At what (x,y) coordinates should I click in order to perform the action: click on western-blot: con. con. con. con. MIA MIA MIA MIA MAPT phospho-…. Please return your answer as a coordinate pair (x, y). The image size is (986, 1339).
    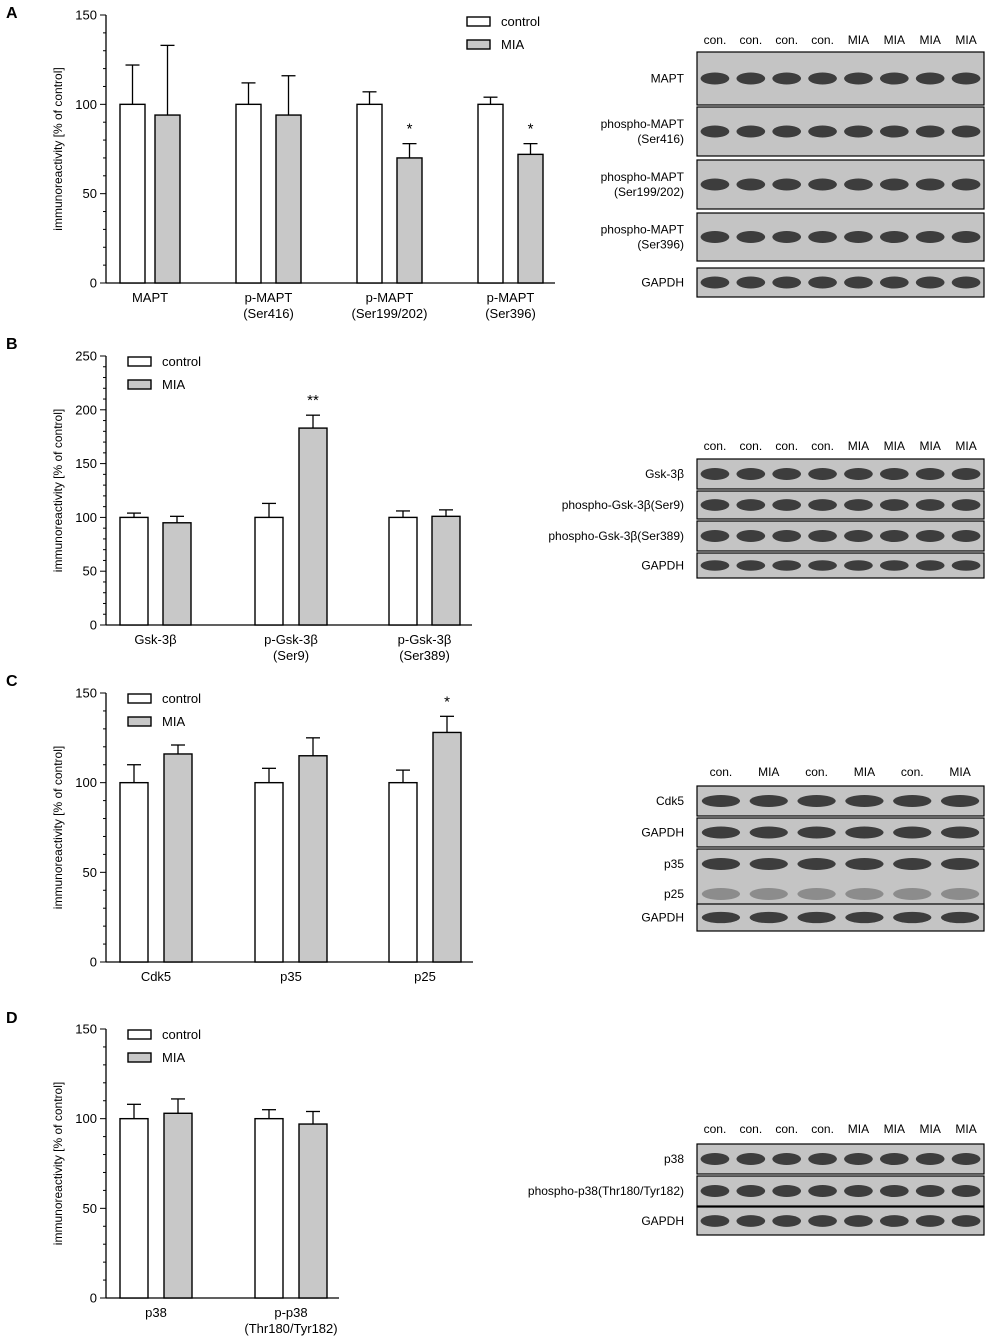
    Looking at the image, I should click on (793, 165).